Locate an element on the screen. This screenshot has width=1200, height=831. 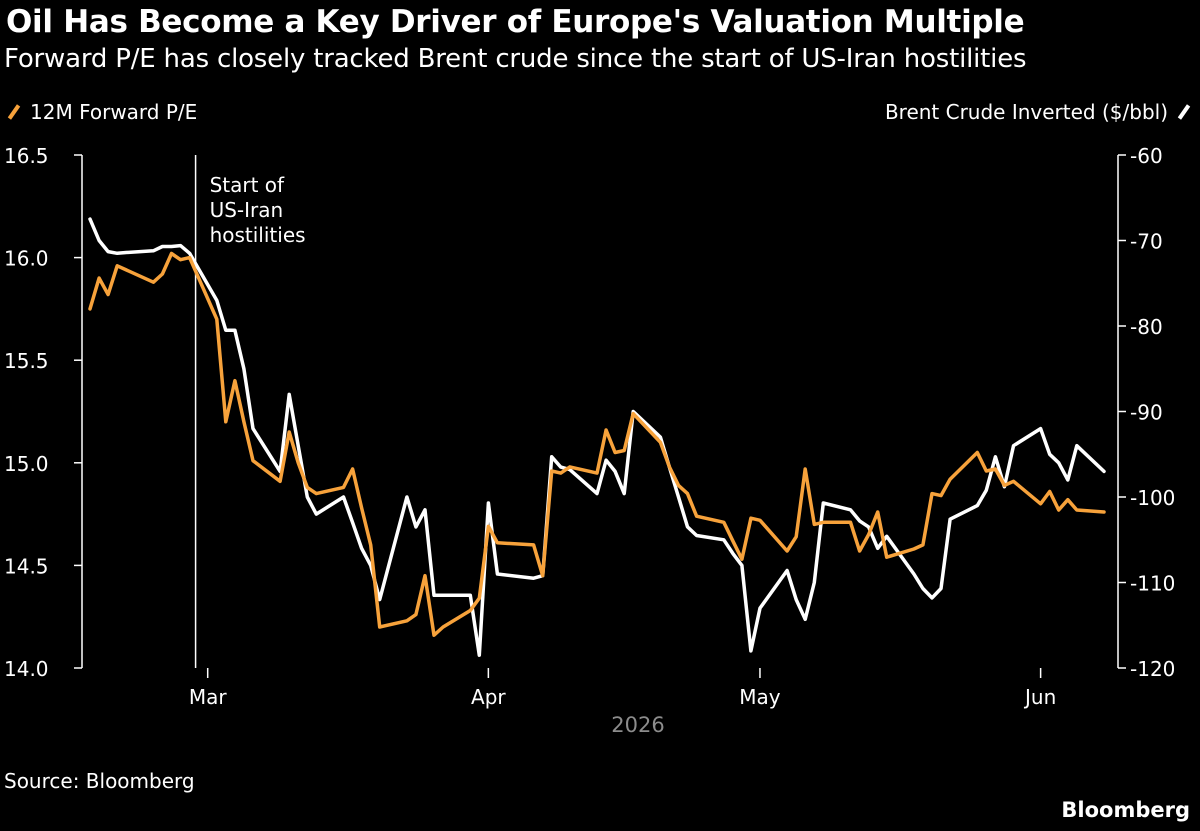
left-axis-tick-label: 14.0 is located at coordinates (26, 669).